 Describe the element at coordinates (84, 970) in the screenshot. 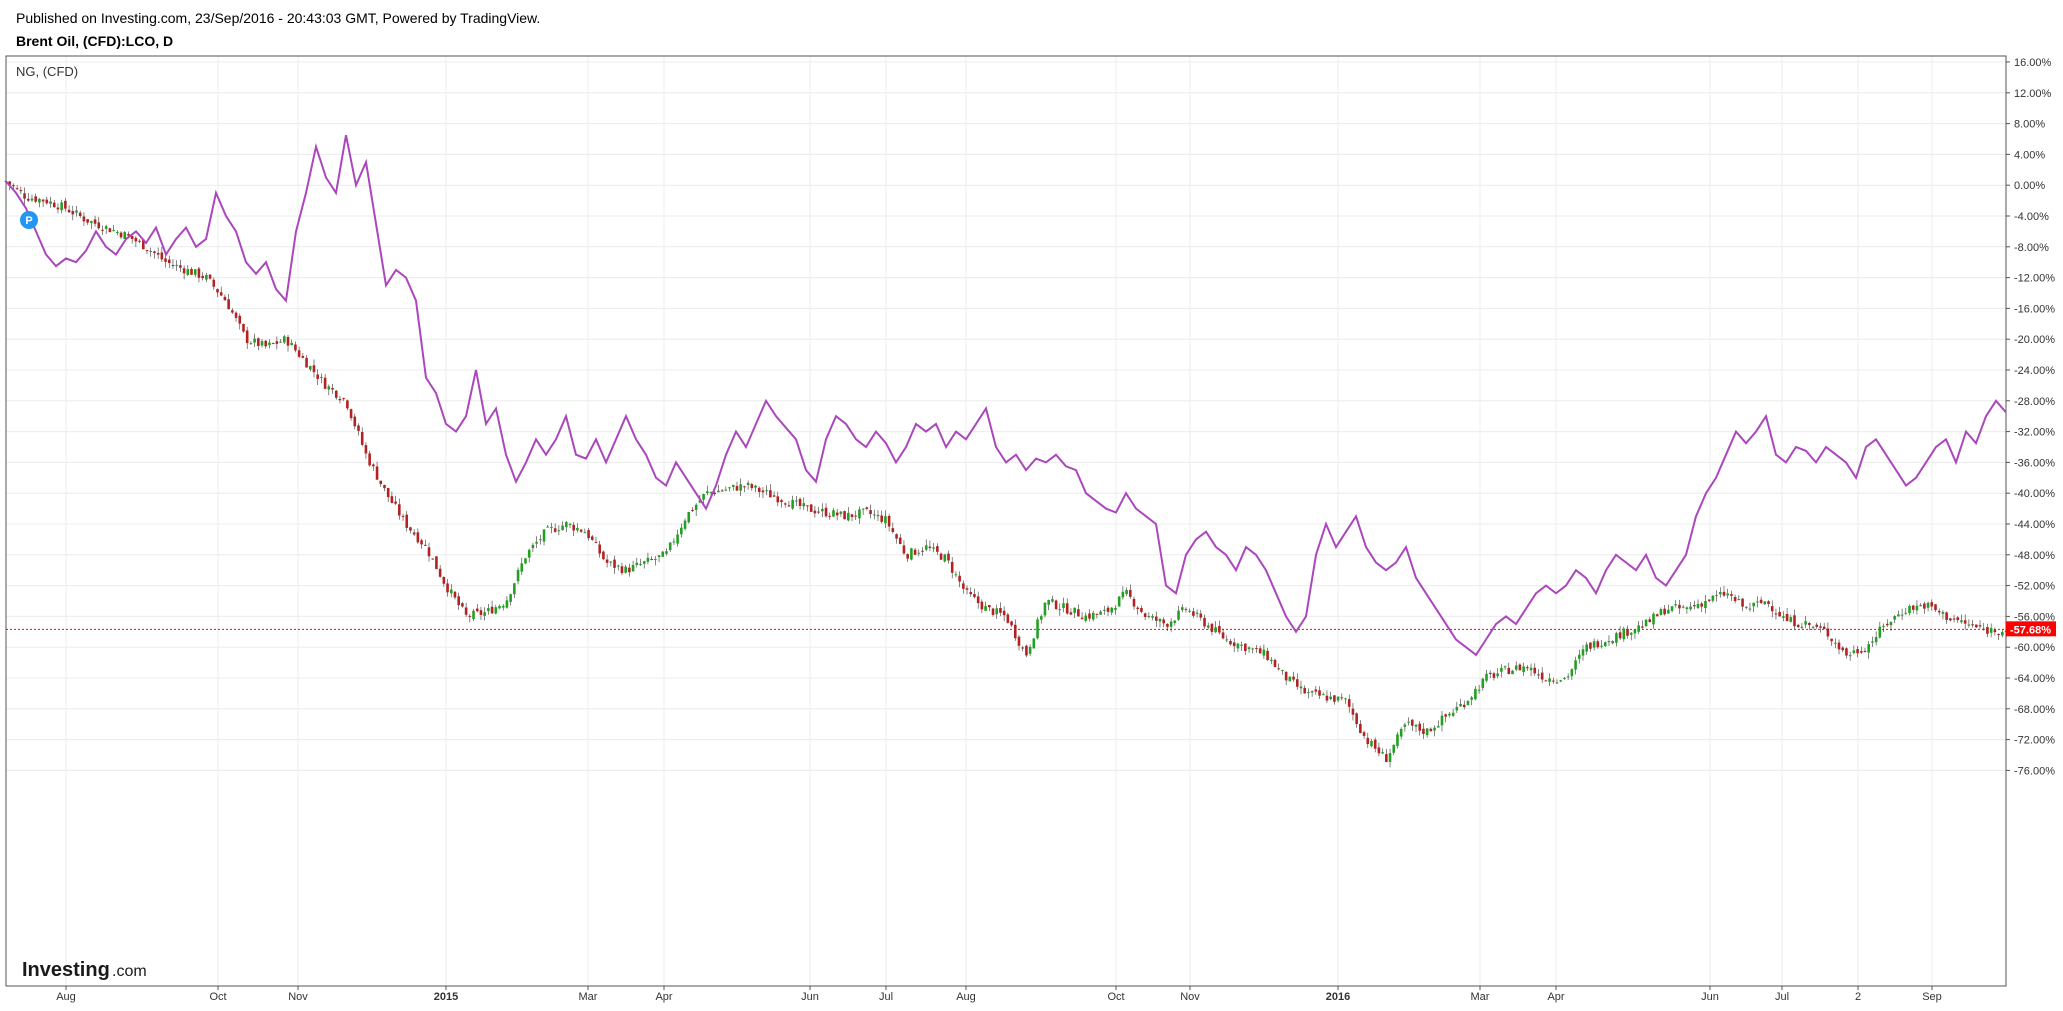

I see `investing-logo: Investing .com` at that location.